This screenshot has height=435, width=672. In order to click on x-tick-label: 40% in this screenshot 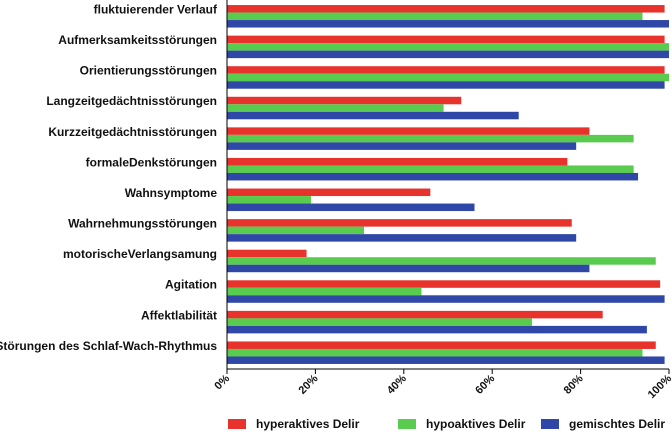, I will do `click(397, 384)`.